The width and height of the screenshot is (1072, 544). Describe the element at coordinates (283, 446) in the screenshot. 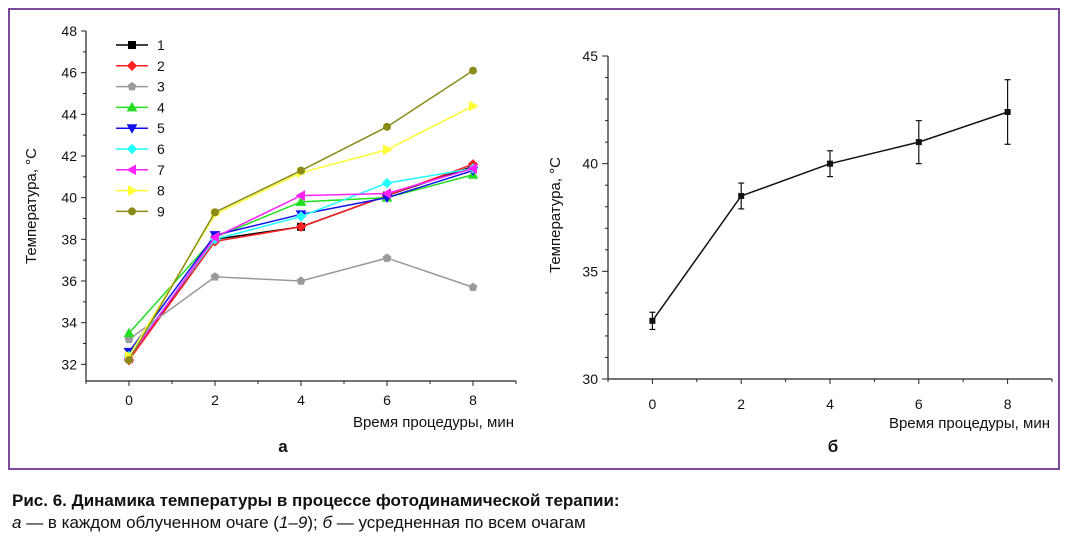

I see `panel-label-a: а` at that location.